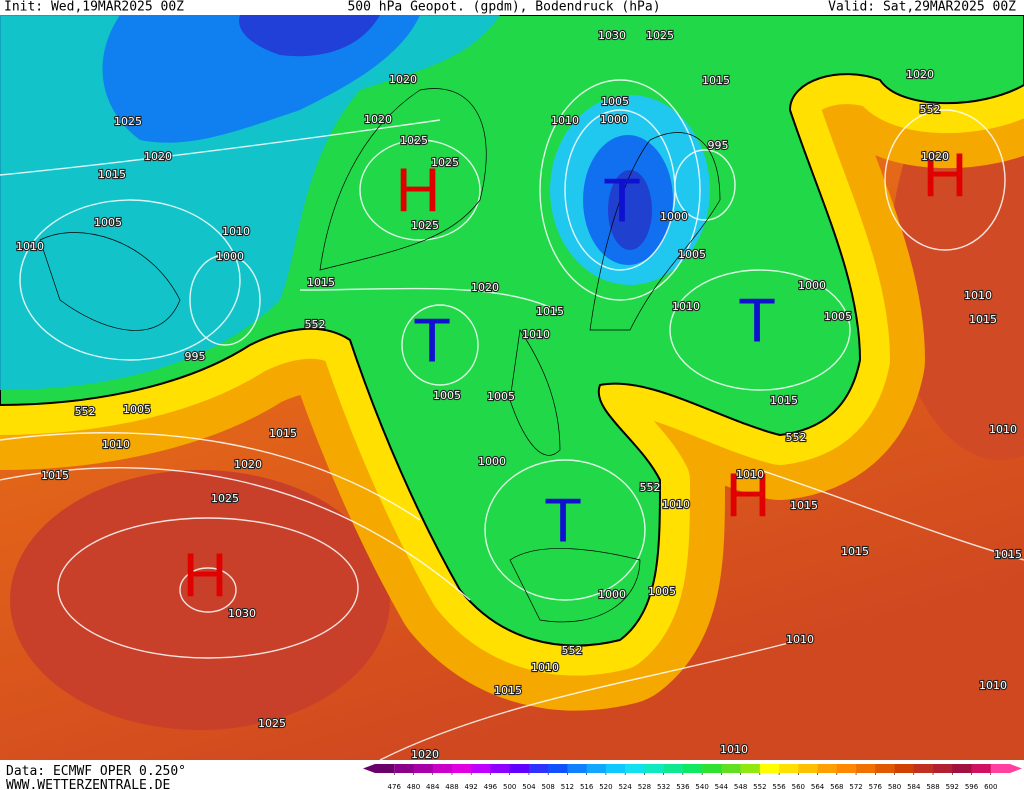 The width and height of the screenshot is (1024, 790). I want to click on colorbar-tick-label: 572, so click(855, 786).